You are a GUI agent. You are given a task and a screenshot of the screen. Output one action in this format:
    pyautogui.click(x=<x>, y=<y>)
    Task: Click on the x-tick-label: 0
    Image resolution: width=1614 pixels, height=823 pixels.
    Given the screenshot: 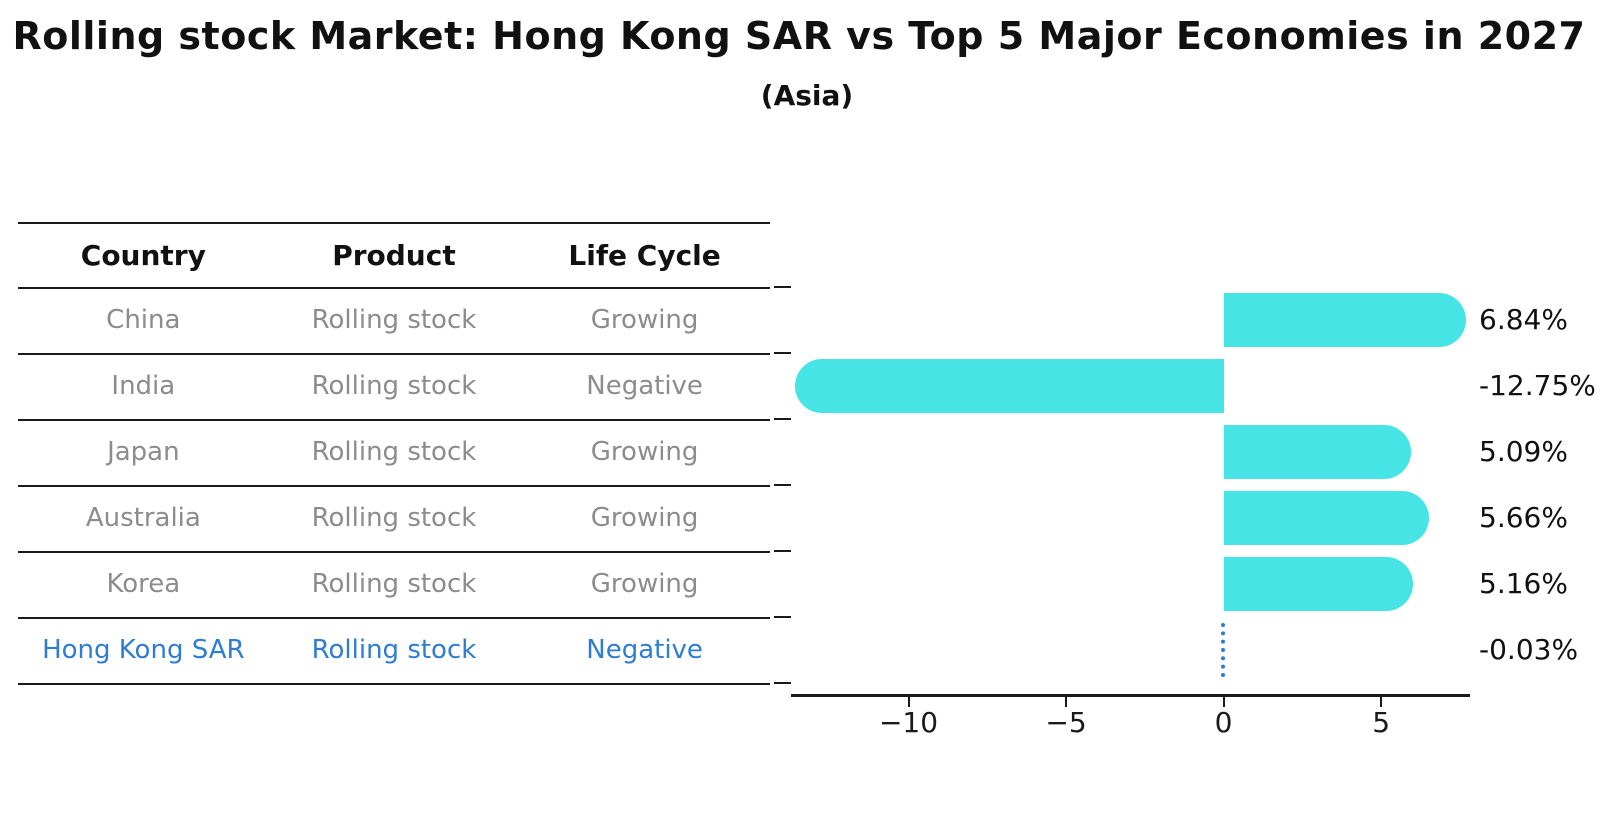 What is the action you would take?
    pyautogui.click(x=1223, y=722)
    